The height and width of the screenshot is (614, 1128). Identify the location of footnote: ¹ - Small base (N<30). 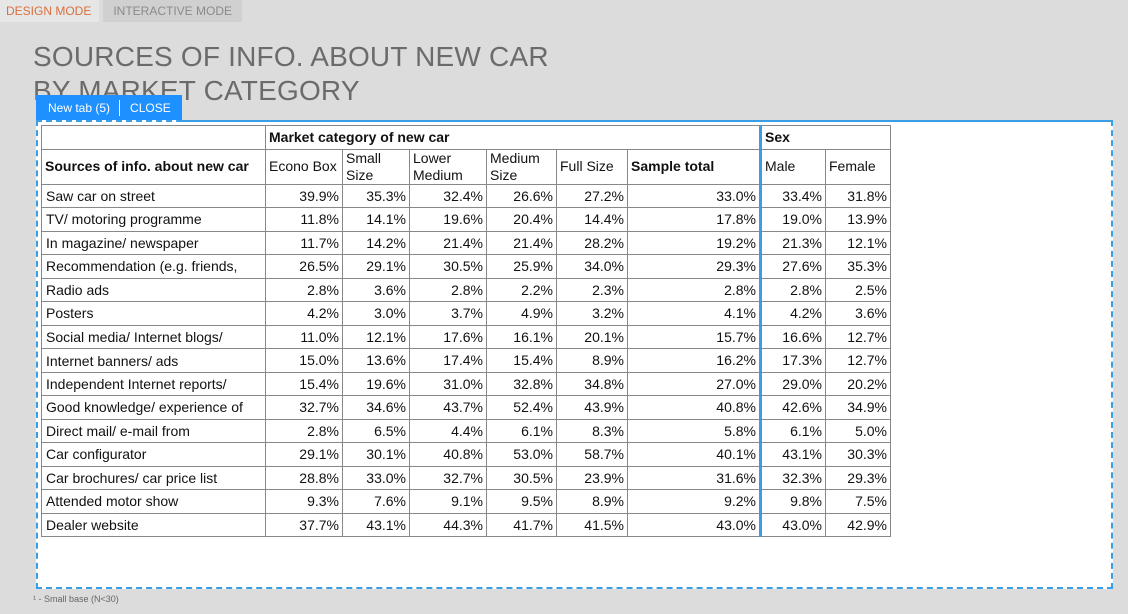
(76, 599).